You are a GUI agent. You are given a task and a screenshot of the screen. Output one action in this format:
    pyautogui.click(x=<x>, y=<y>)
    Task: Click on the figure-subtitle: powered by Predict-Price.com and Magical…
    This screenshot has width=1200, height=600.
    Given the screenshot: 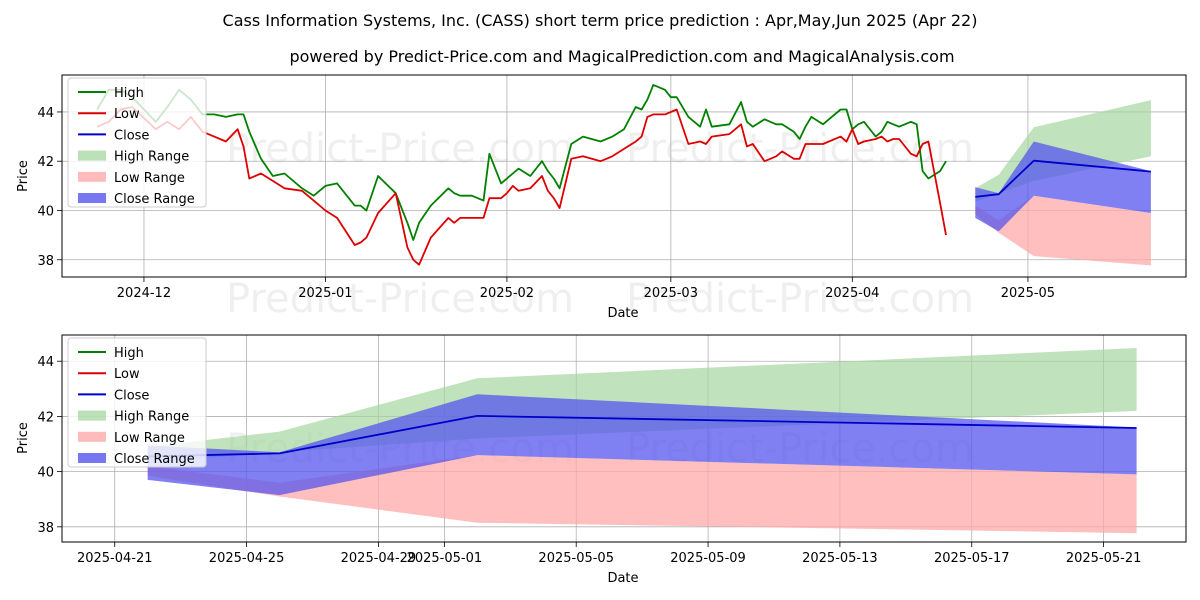 What is the action you would take?
    pyautogui.click(x=621, y=56)
    